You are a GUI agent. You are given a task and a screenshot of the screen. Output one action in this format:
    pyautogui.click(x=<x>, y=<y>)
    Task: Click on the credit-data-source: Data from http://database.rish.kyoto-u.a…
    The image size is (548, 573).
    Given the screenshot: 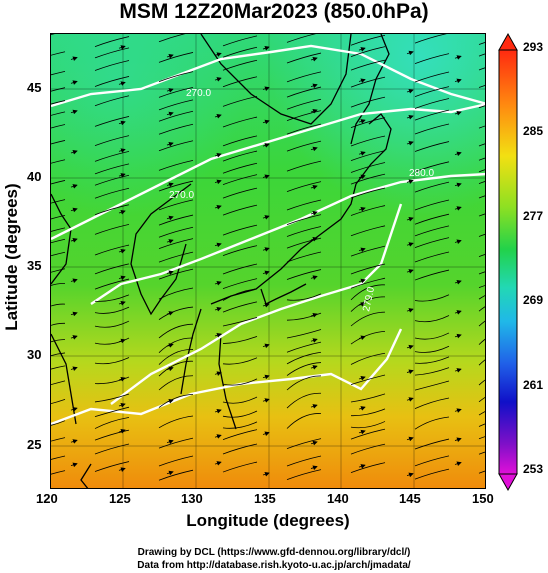 What is the action you would take?
    pyautogui.click(x=274, y=565)
    